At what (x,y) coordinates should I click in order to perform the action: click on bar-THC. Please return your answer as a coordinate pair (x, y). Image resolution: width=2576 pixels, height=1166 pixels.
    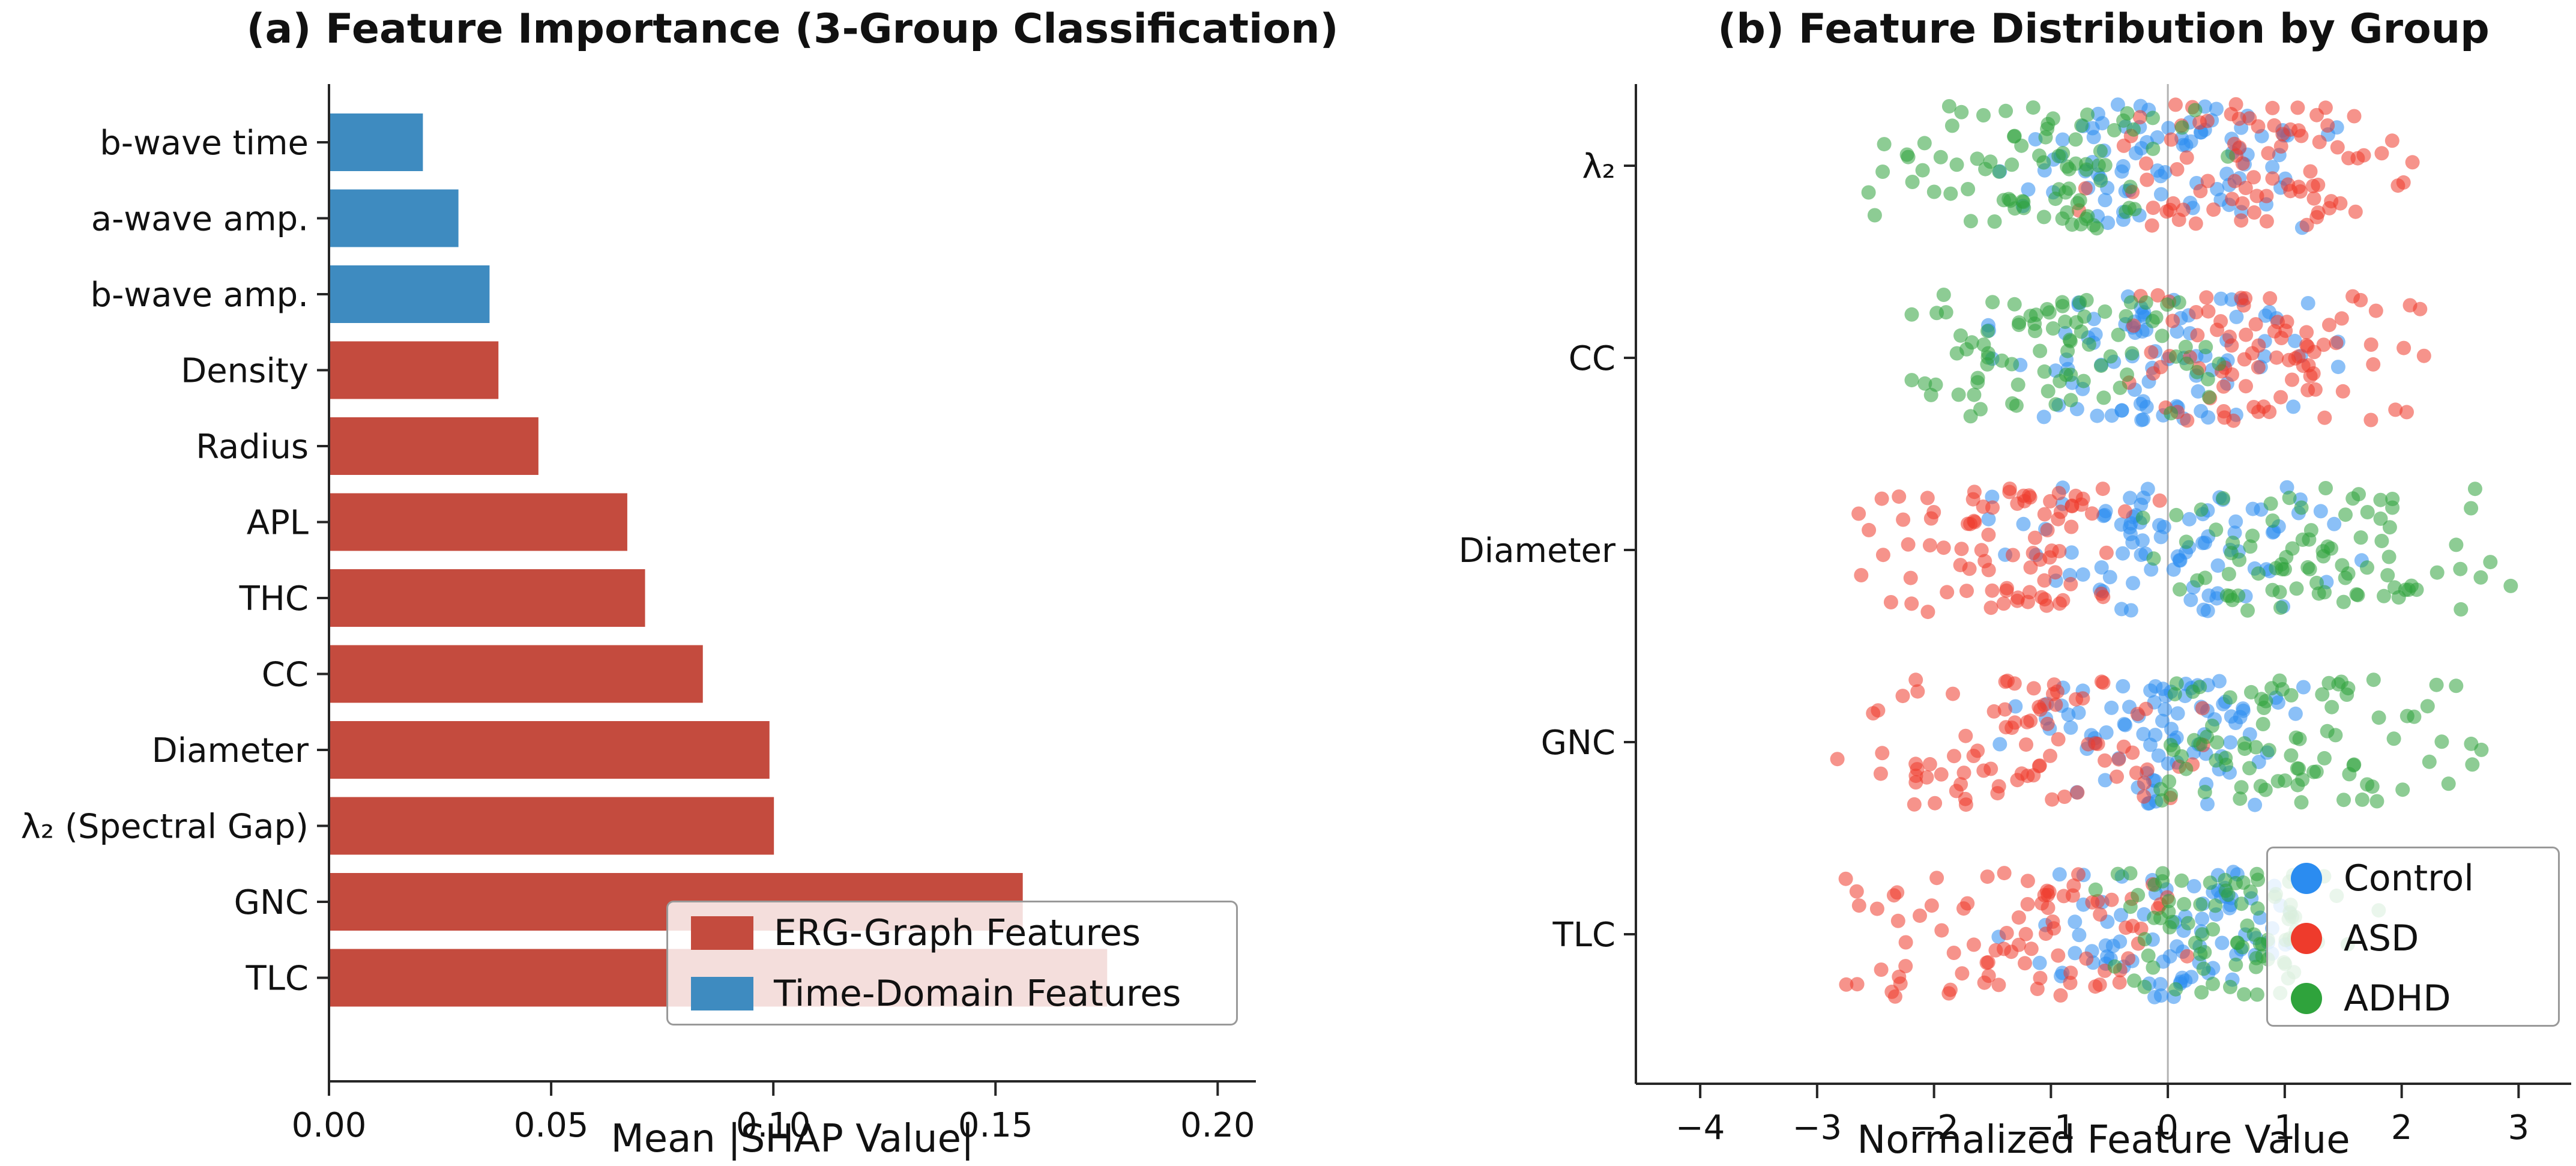
    Looking at the image, I should click on (487, 598).